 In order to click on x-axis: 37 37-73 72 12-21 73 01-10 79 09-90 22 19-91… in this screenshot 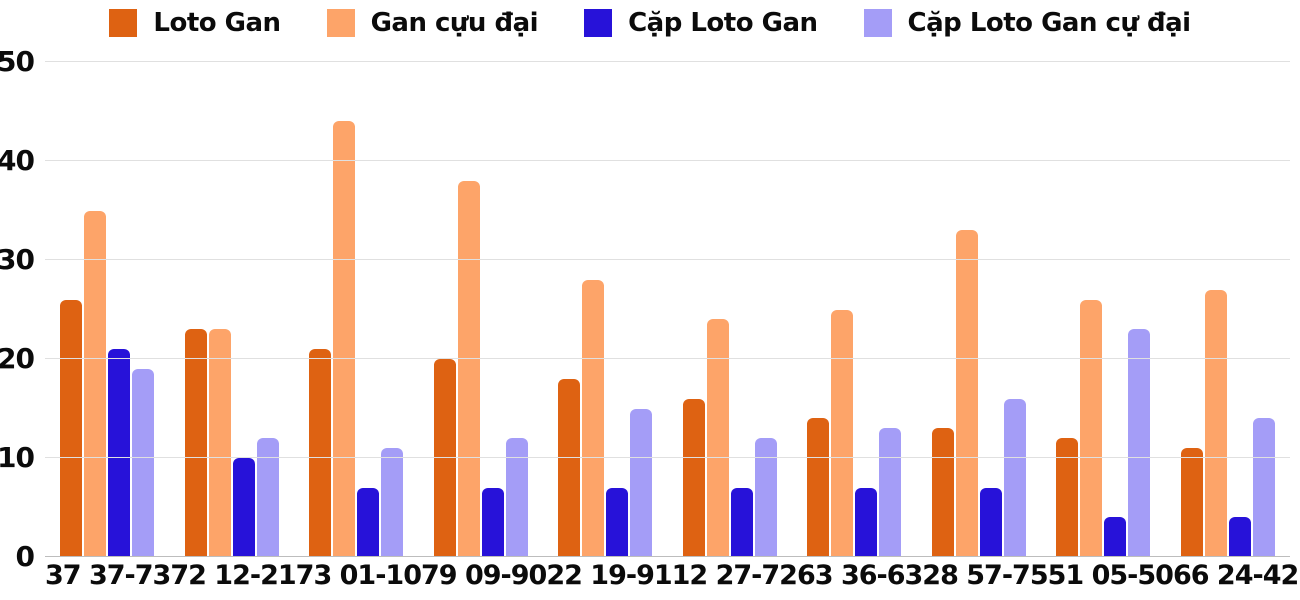, I will do `click(672, 576)`.